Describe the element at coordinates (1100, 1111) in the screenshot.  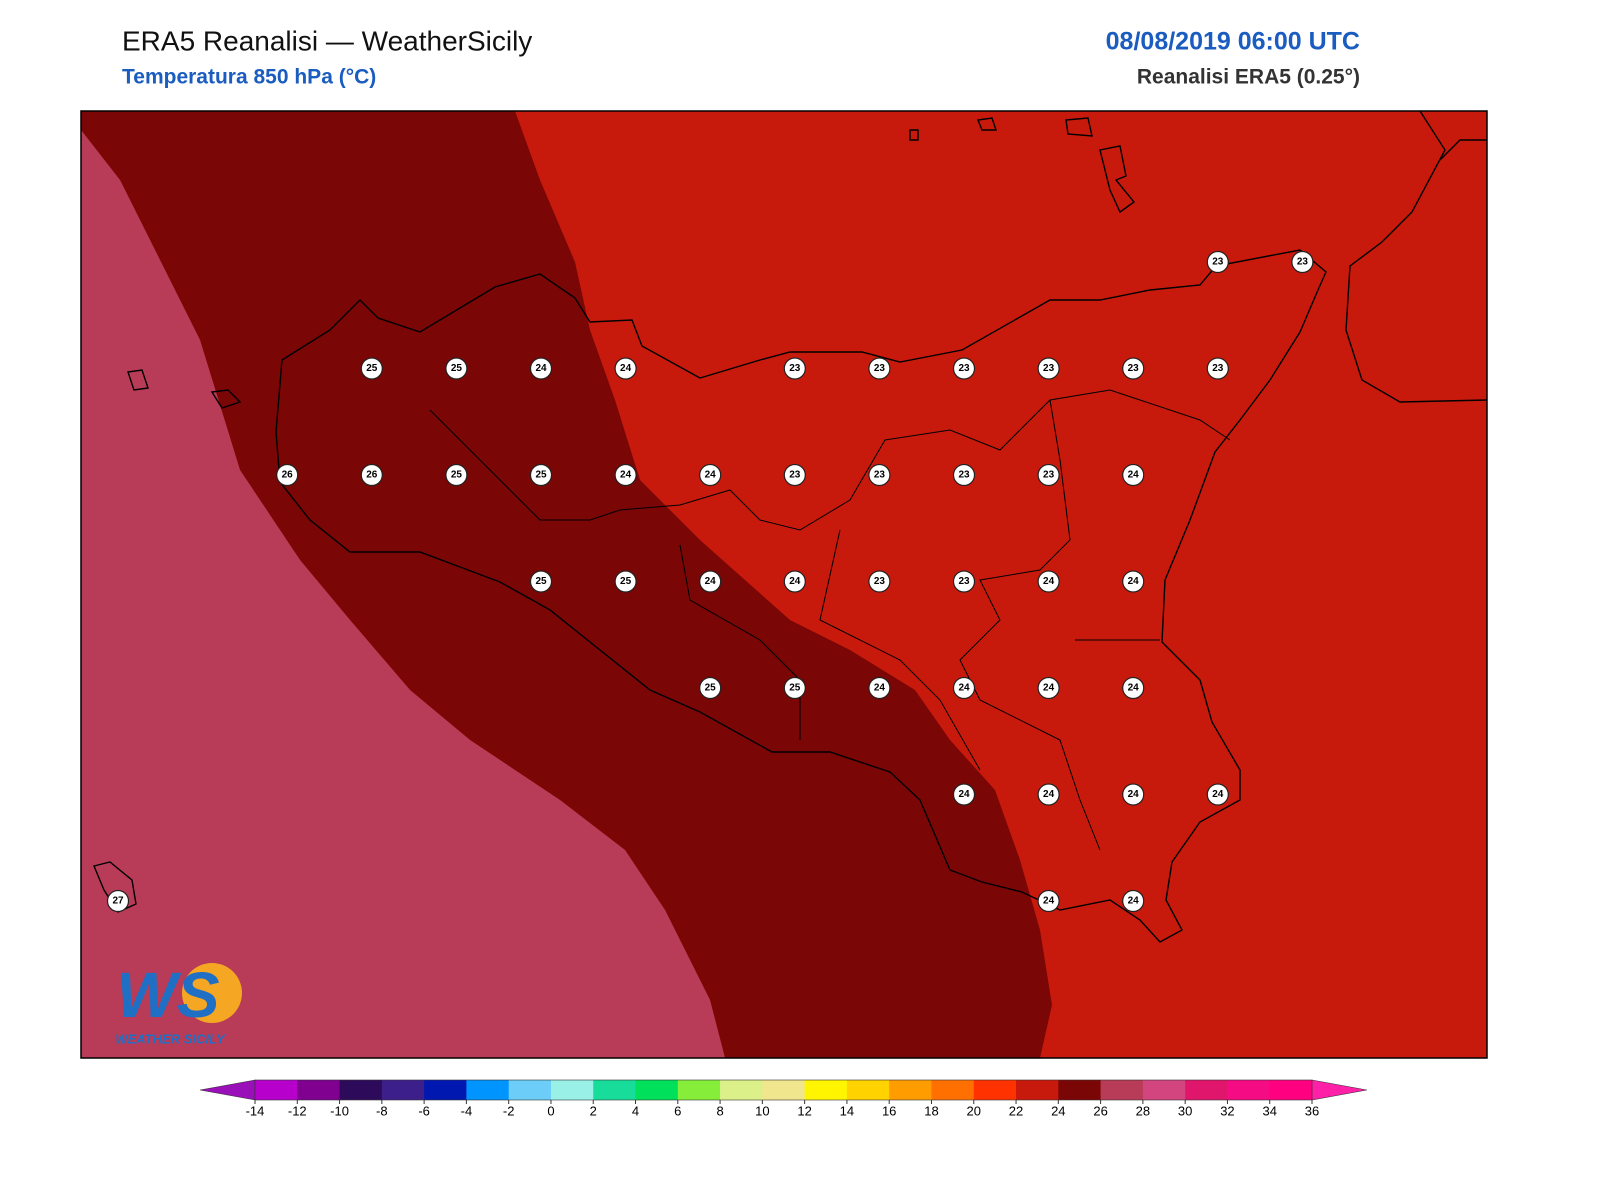
I see `colorbar-tick-label: 26` at that location.